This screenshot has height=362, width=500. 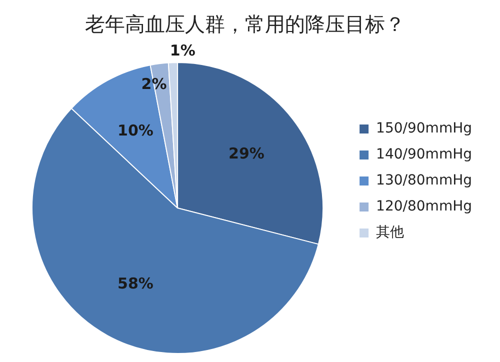 What do you see at coordinates (424, 180) in the screenshot?
I see `legend-label: 130/80mmHg` at bounding box center [424, 180].